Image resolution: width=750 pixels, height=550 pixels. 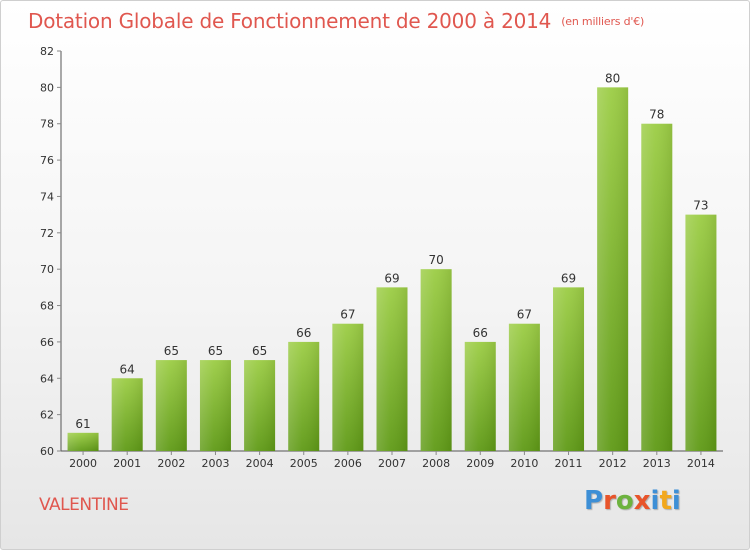 I want to click on data-label-2006: 67, so click(x=347, y=315).